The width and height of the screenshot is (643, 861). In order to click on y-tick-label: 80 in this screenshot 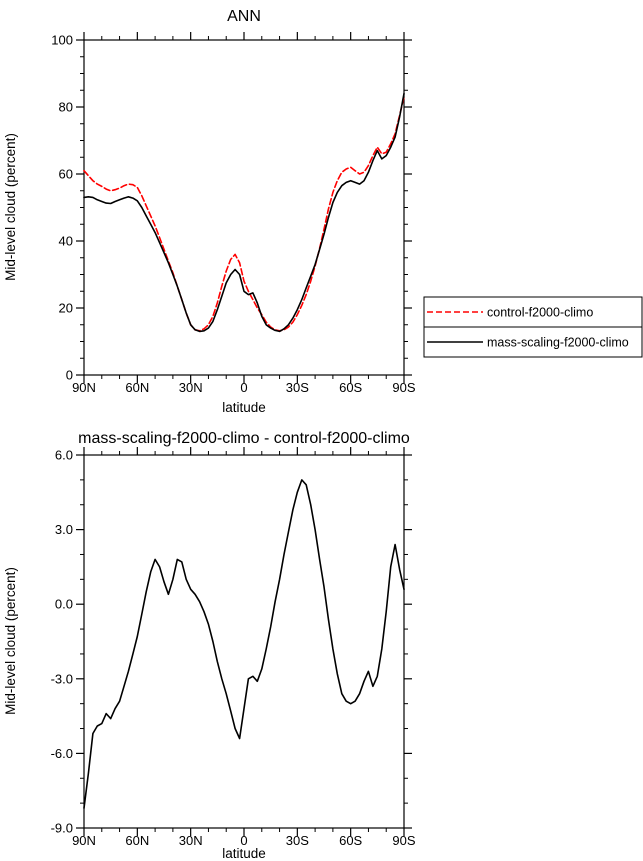, I will do `click(66, 107)`.